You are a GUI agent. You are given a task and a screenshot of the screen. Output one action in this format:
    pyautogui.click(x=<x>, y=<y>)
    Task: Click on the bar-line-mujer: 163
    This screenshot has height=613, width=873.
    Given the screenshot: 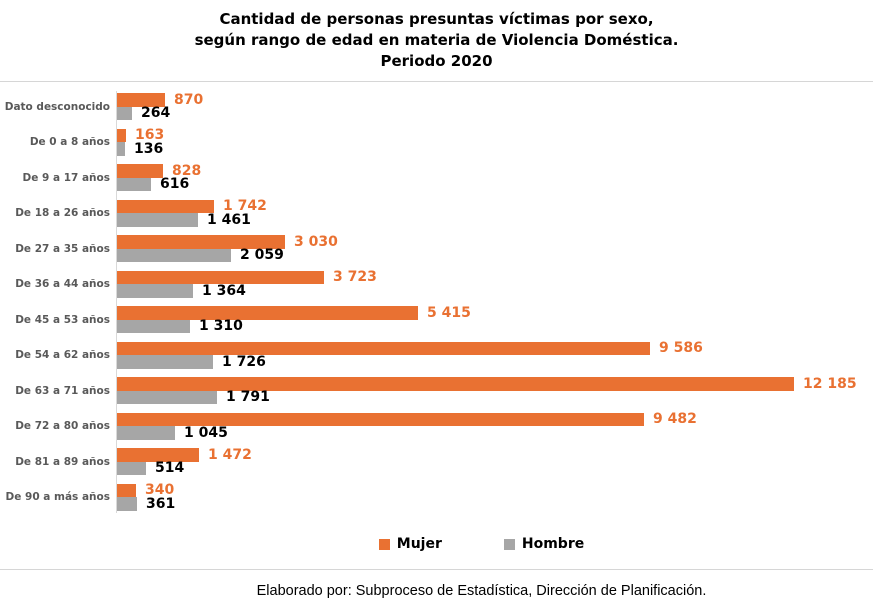 What is the action you would take?
    pyautogui.click(x=495, y=135)
    